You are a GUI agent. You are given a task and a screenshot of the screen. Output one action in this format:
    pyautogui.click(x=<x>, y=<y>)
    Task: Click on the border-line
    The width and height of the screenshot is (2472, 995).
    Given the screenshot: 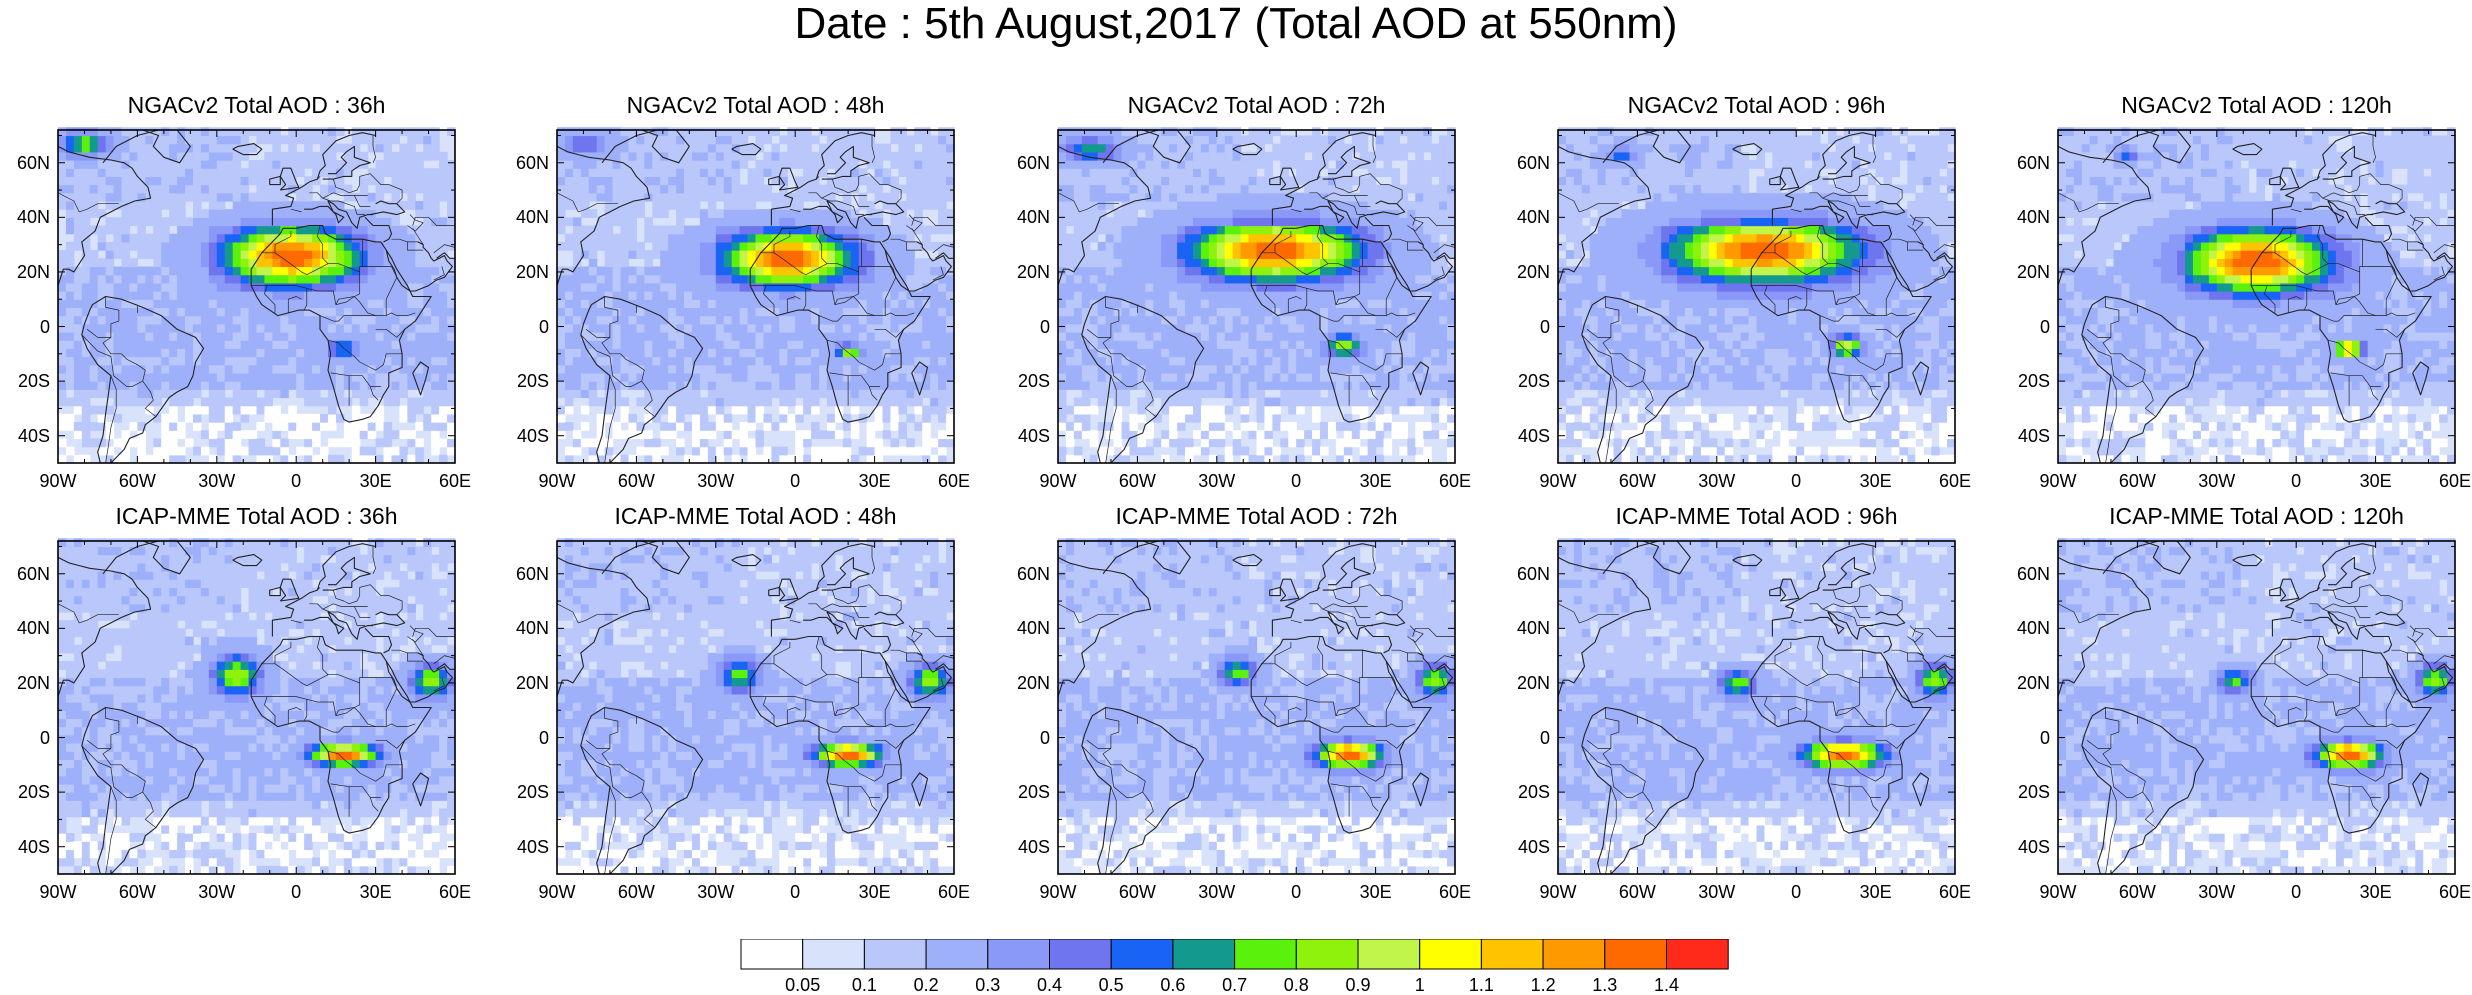 What is the action you would take?
    pyautogui.click(x=880, y=188)
    